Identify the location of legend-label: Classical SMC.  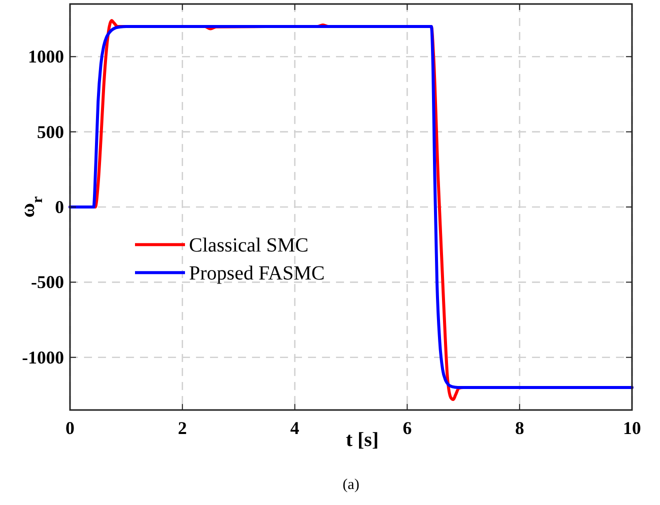
(248, 245).